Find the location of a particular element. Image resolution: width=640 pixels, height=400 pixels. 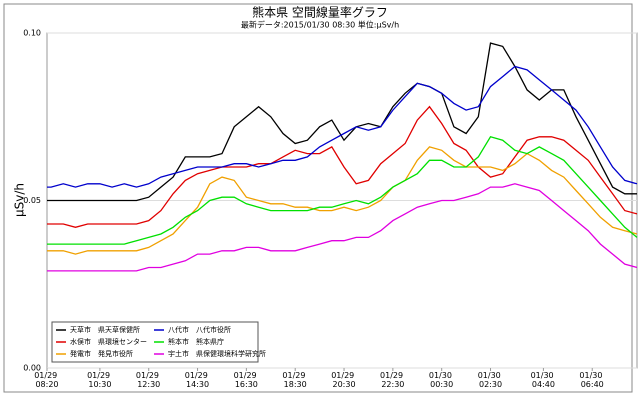

x-tick-label: 01/29 08:20 is located at coordinates (47, 380).